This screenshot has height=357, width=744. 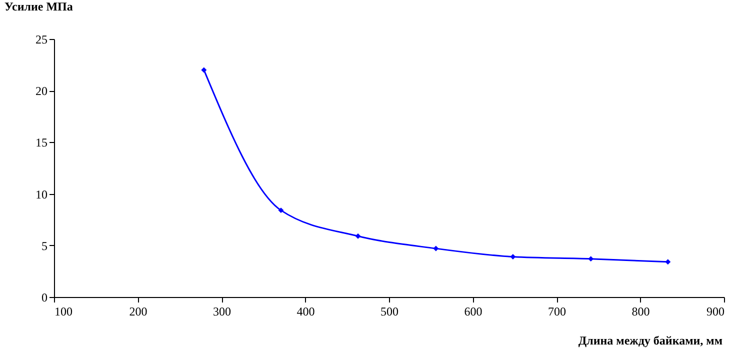 I want to click on y-tick-label: 0, so click(x=45, y=297).